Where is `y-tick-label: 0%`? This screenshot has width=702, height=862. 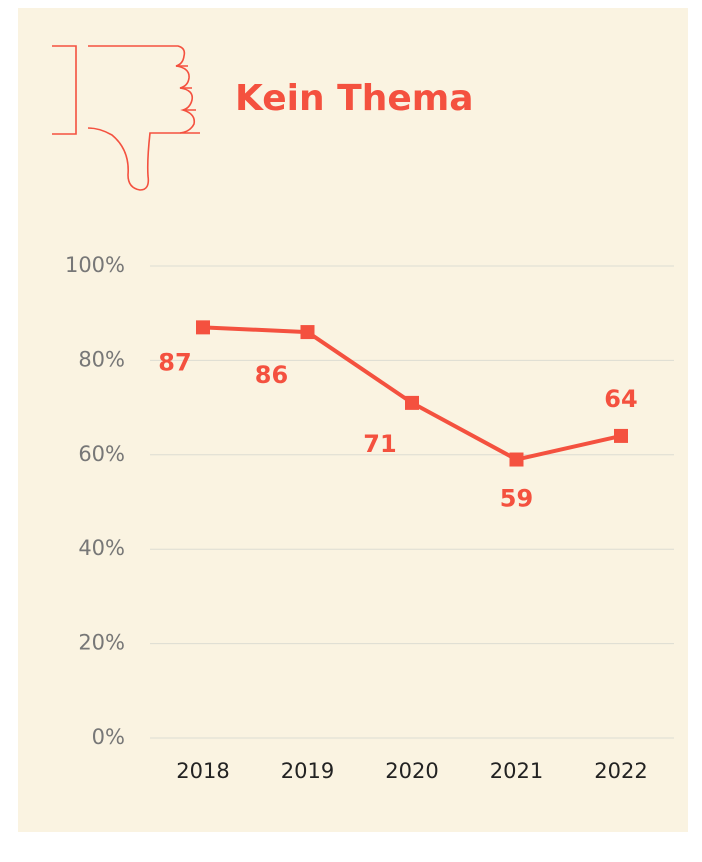
y-tick-label: 0% is located at coordinates (108, 737).